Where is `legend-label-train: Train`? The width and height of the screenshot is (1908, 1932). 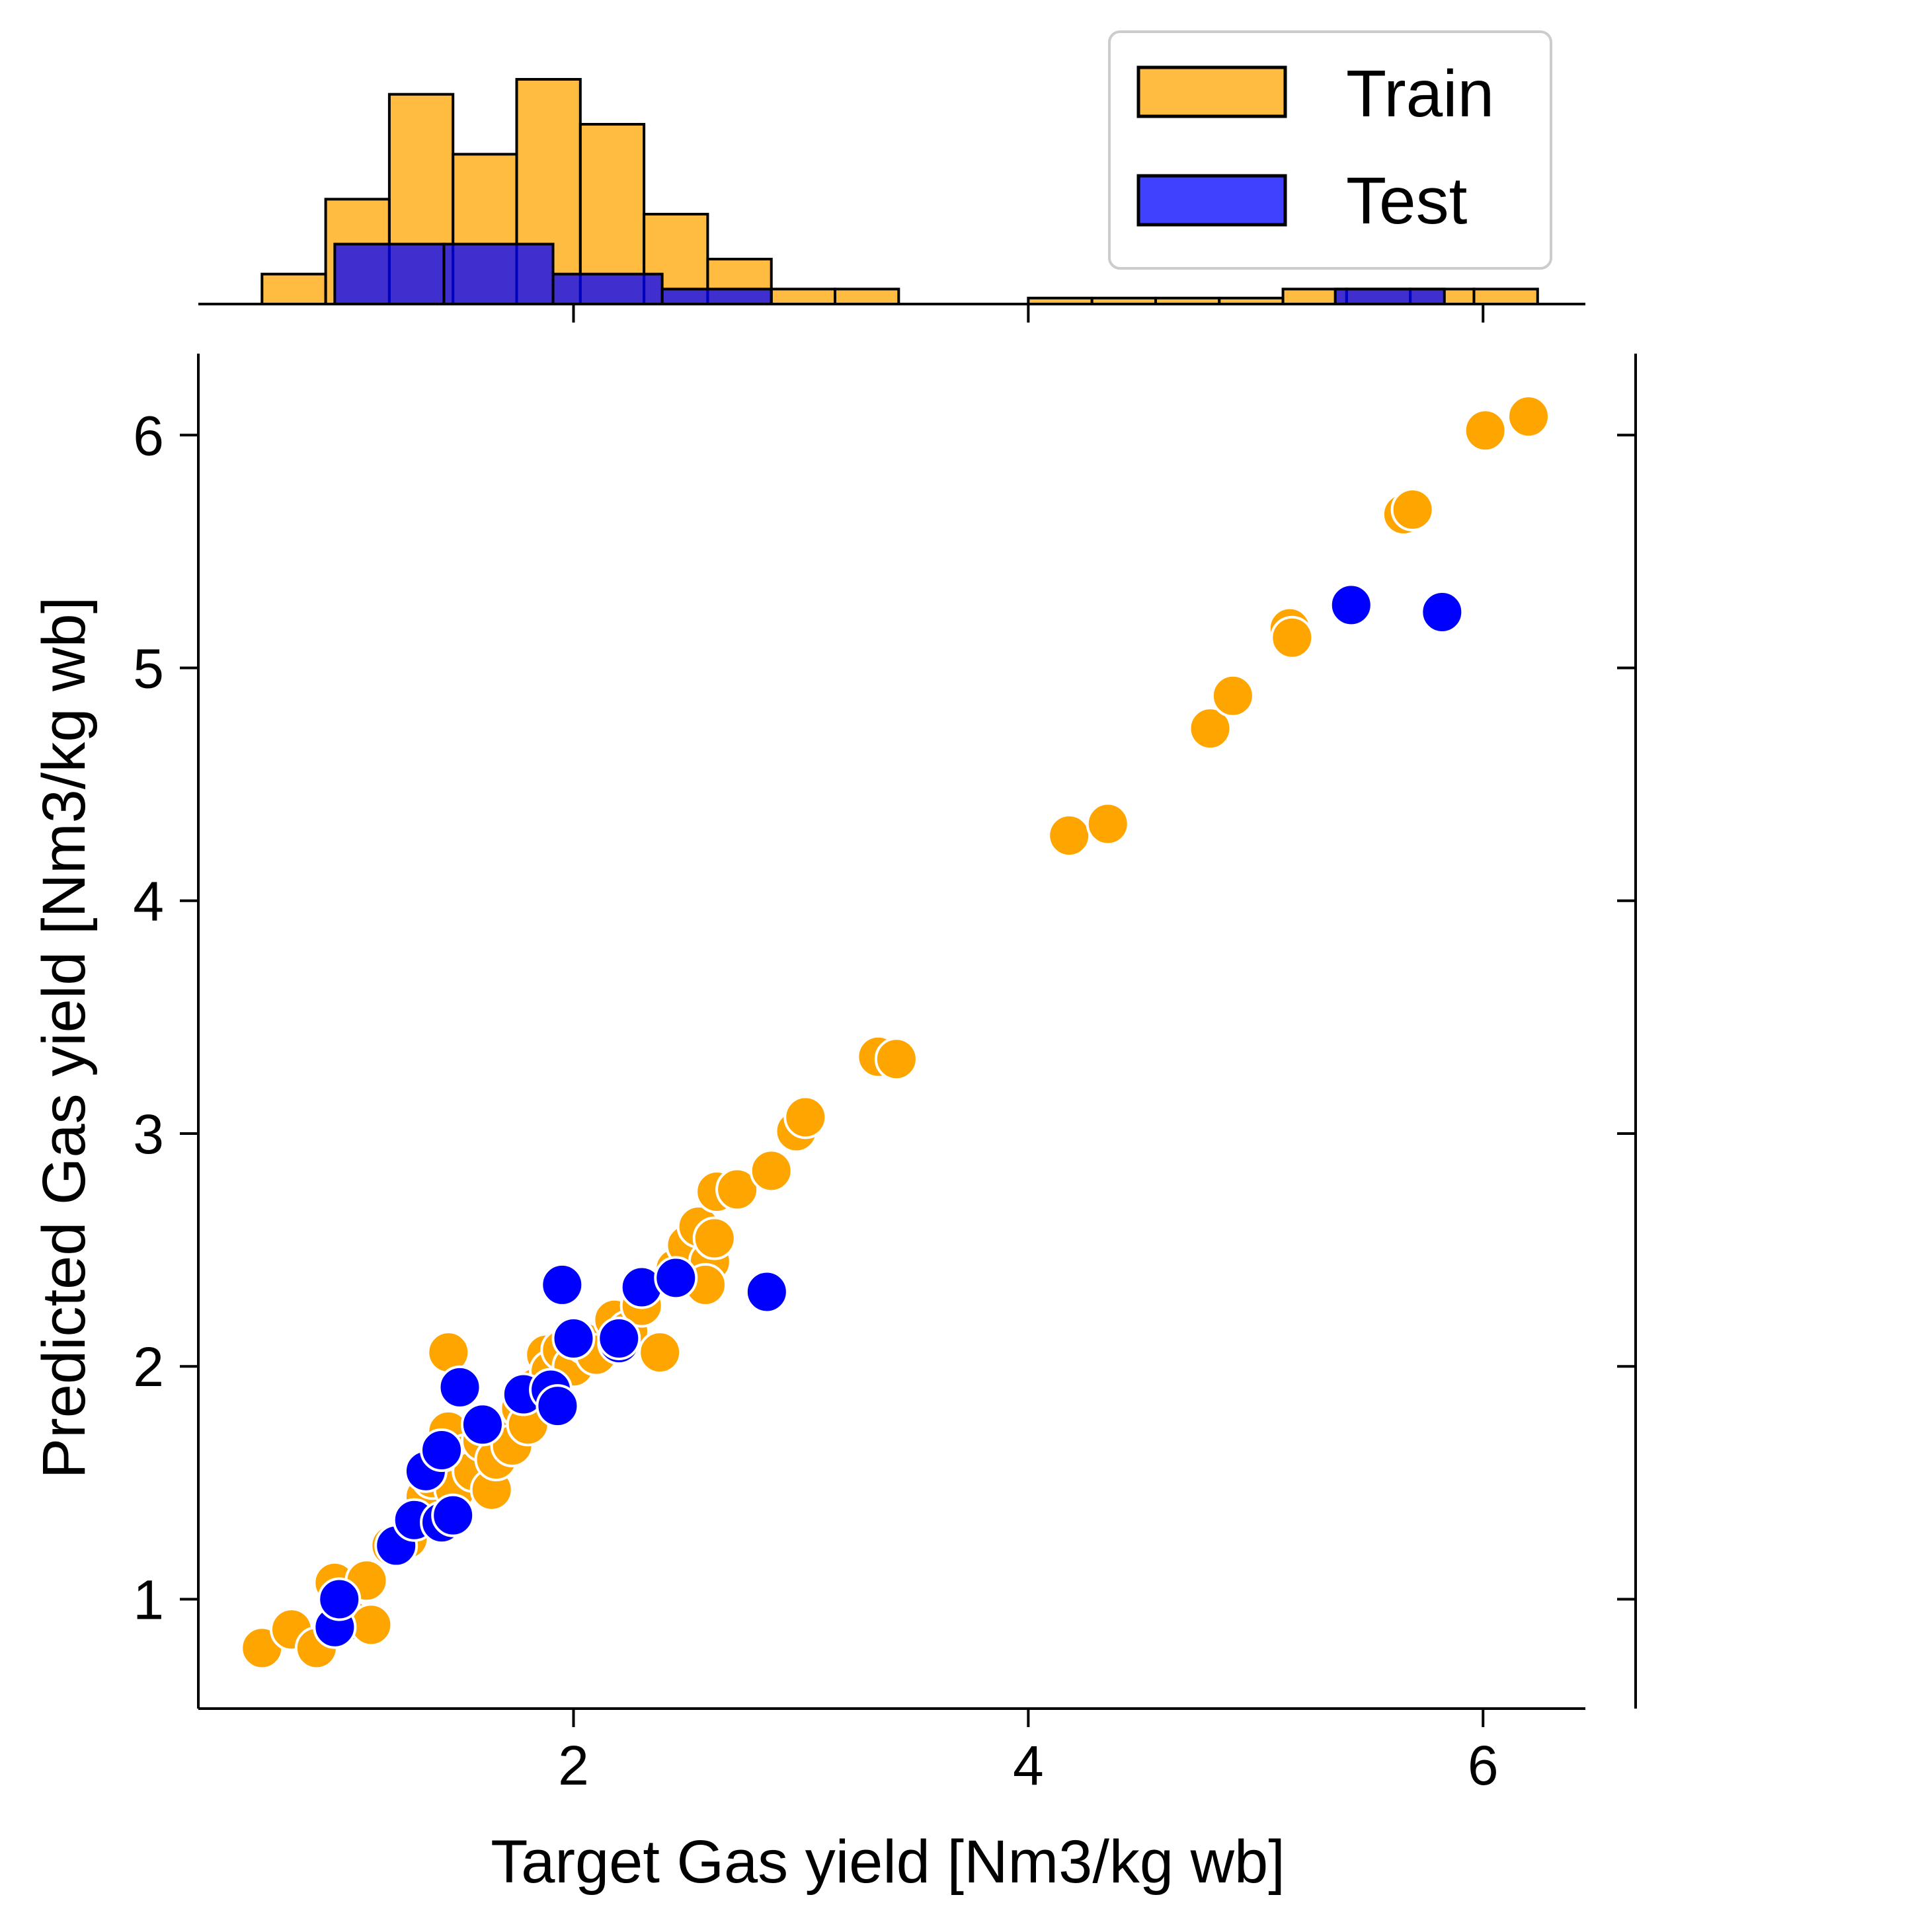 legend-label-train: Train is located at coordinates (1420, 94).